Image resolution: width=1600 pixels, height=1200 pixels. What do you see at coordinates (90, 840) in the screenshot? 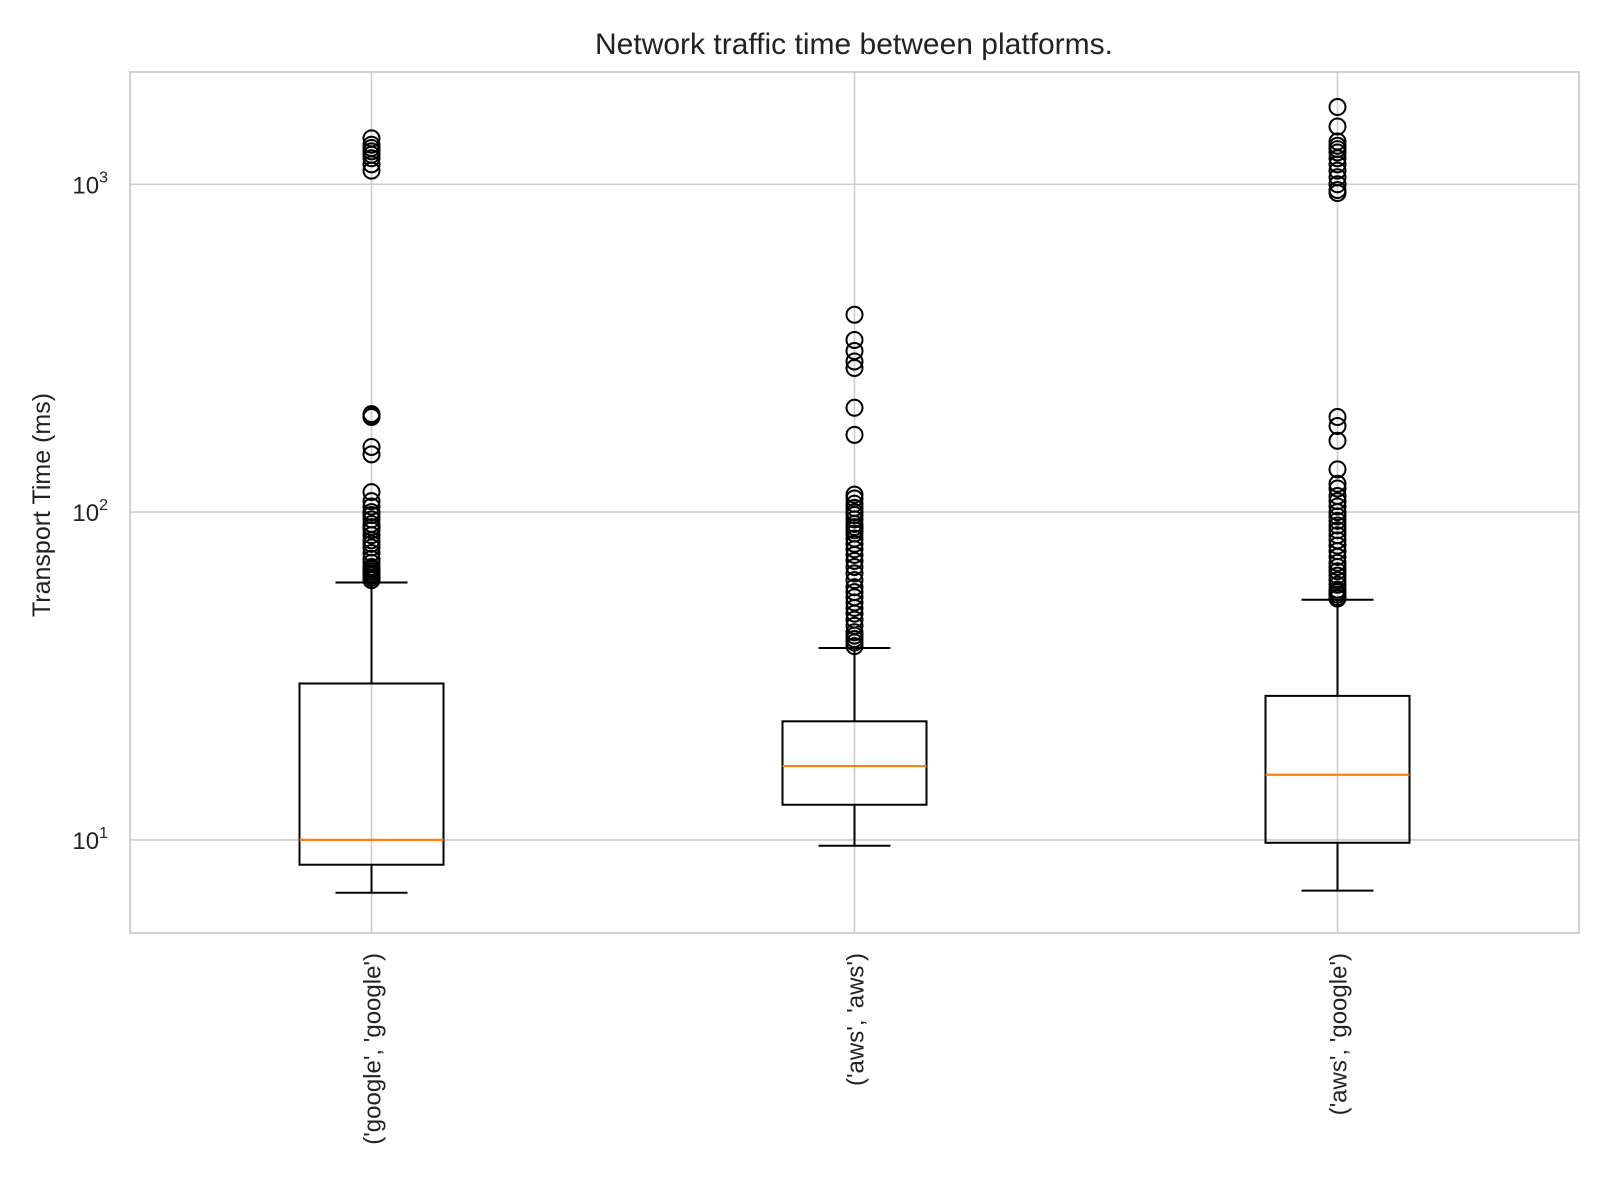
I see `y-tick-label: 10¹` at bounding box center [90, 840].